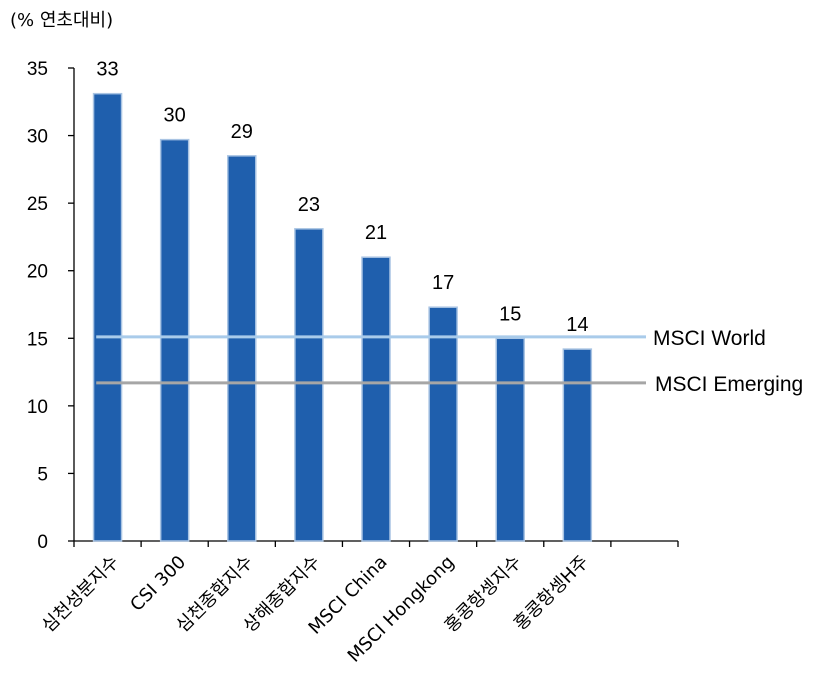  What do you see at coordinates (376, 233) in the screenshot?
I see `data-label: 21` at bounding box center [376, 233].